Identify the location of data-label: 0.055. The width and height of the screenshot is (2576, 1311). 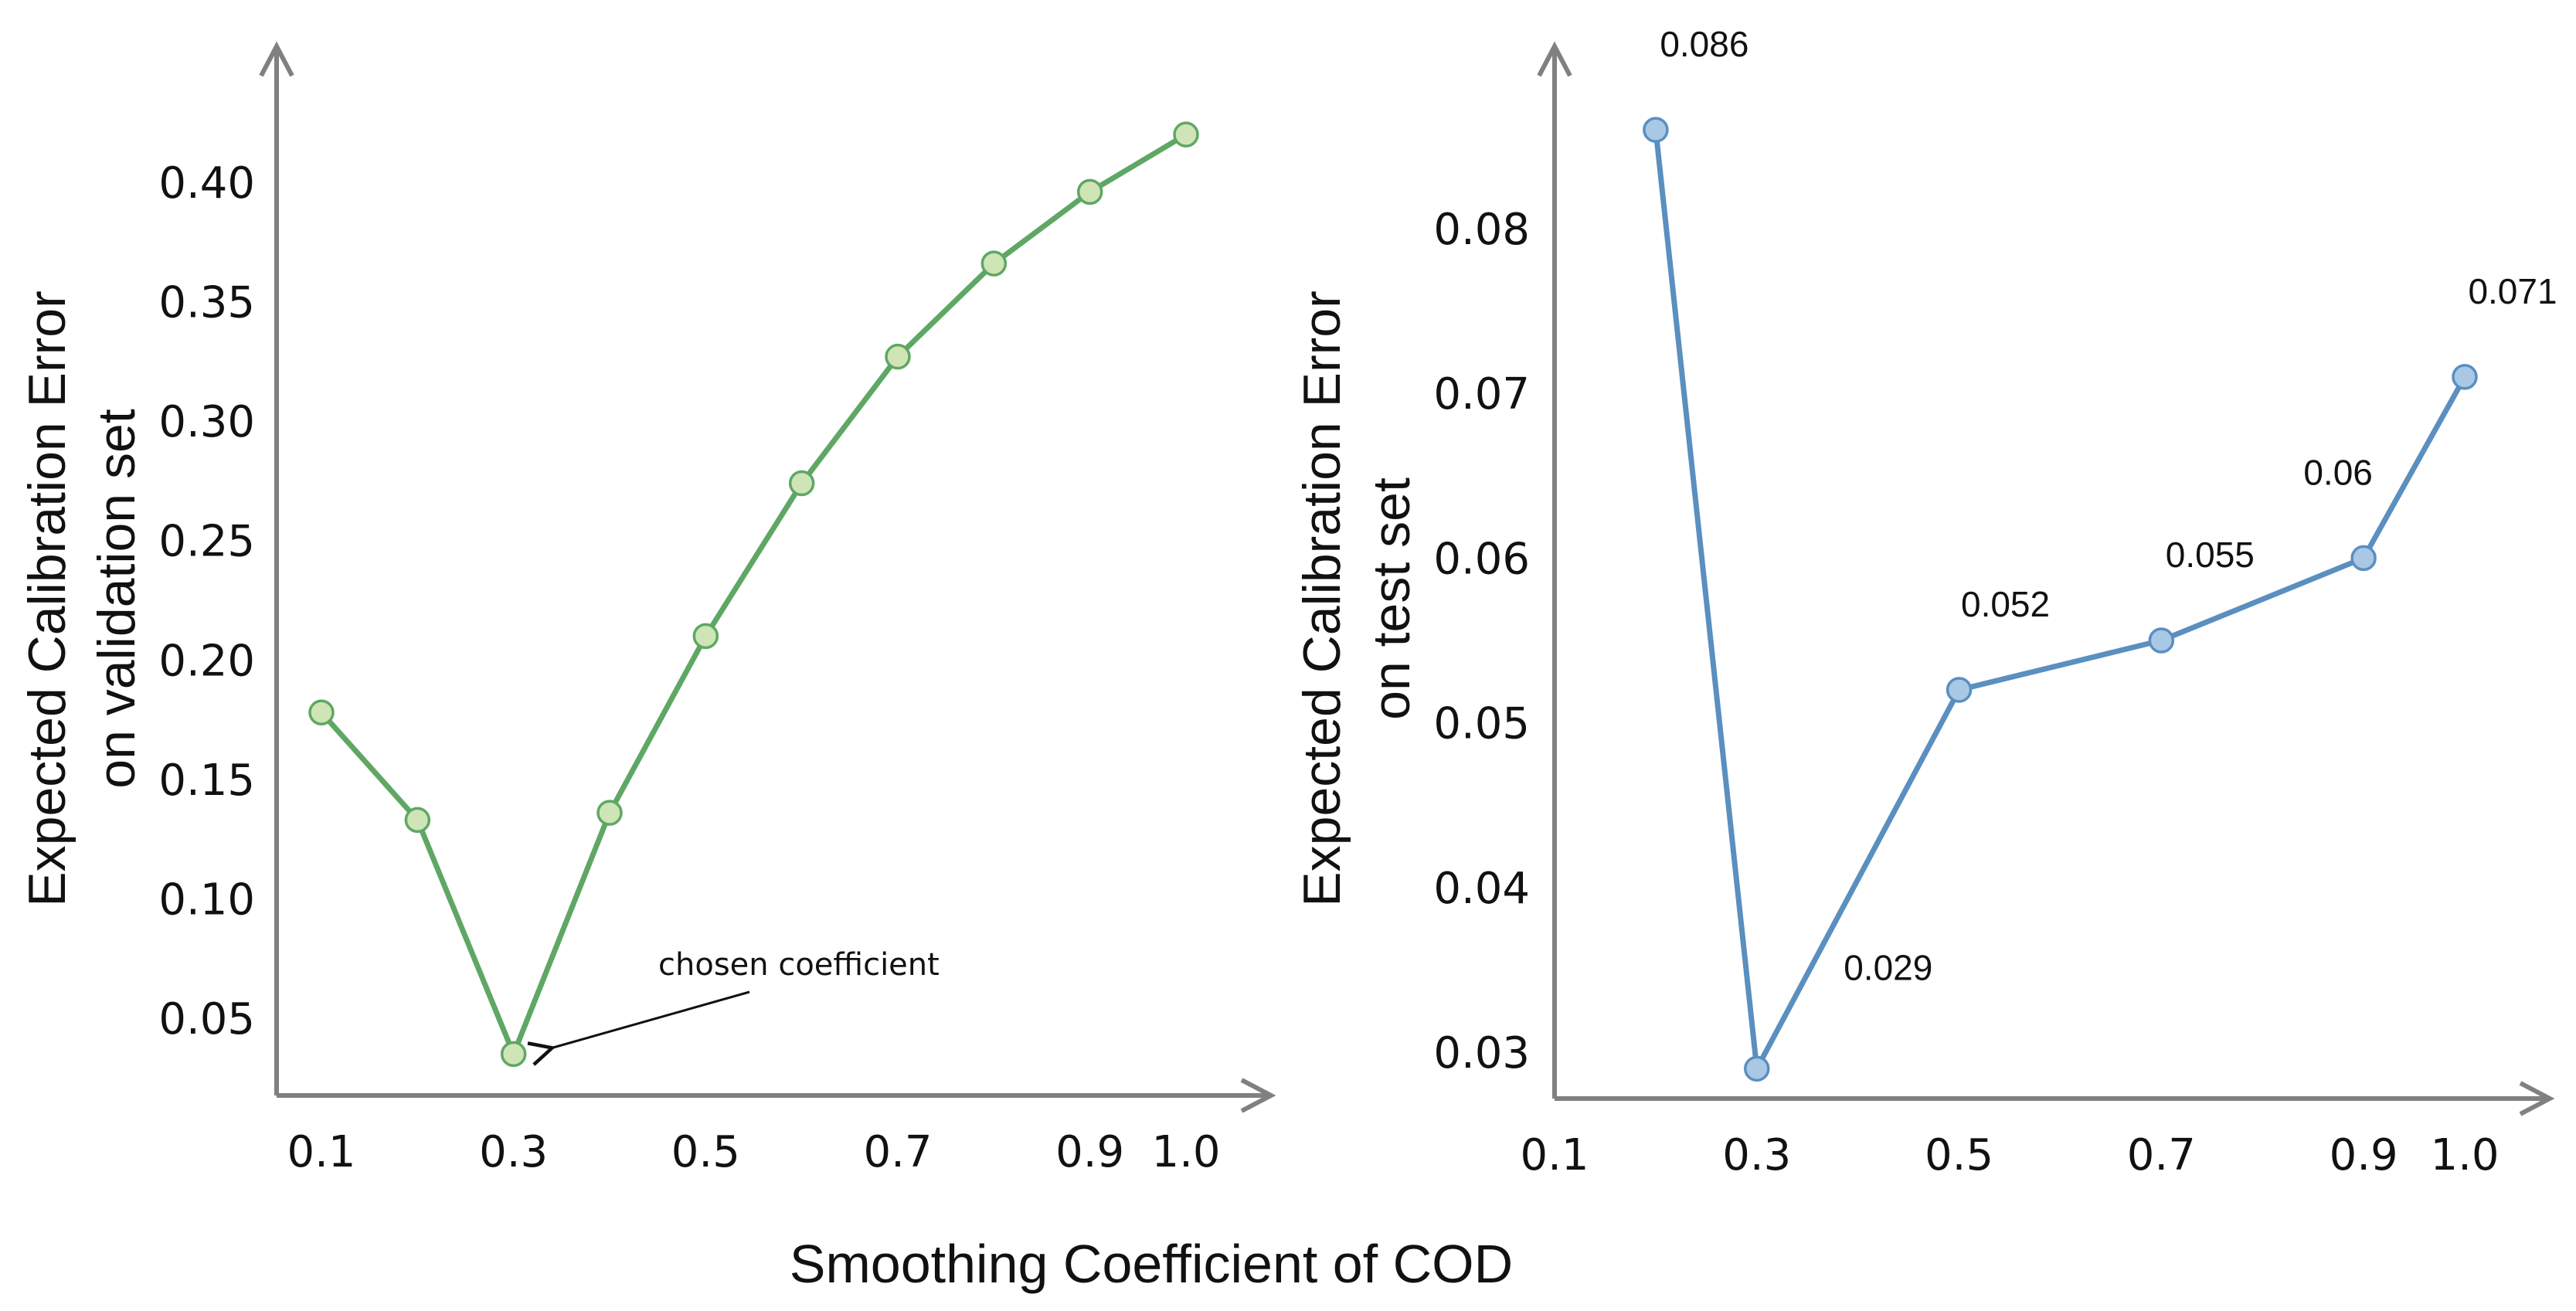
(2210, 555).